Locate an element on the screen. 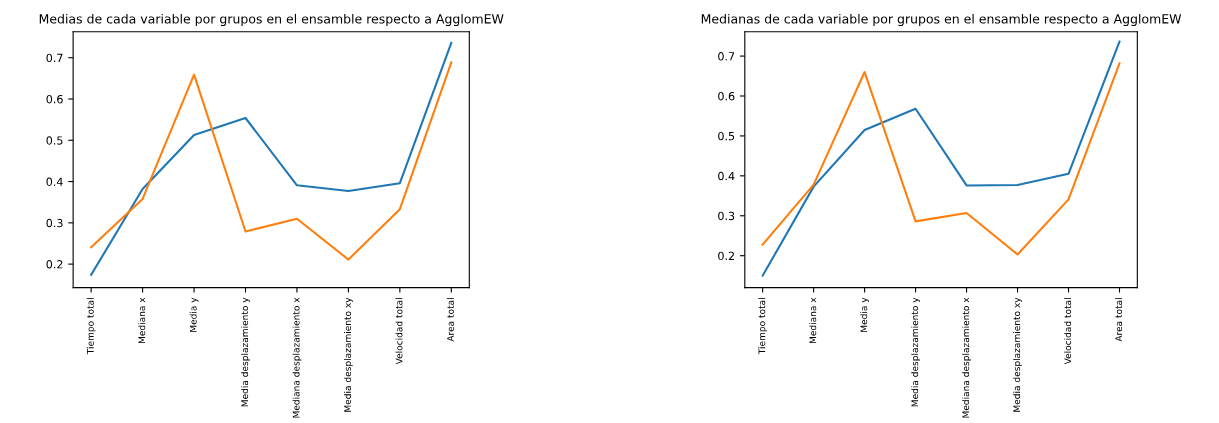 The height and width of the screenshot is (423, 1219). chart-title: Medias de cada variable por grupos en el ensamble respecto a AgglomEW is located at coordinates (271, 19).